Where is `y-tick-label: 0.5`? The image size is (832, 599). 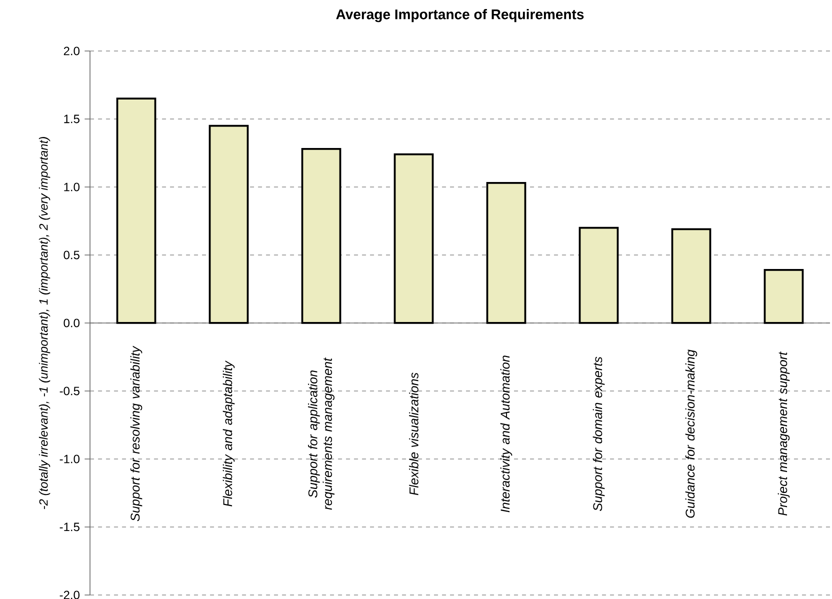 y-tick-label: 0.5 is located at coordinates (72, 255).